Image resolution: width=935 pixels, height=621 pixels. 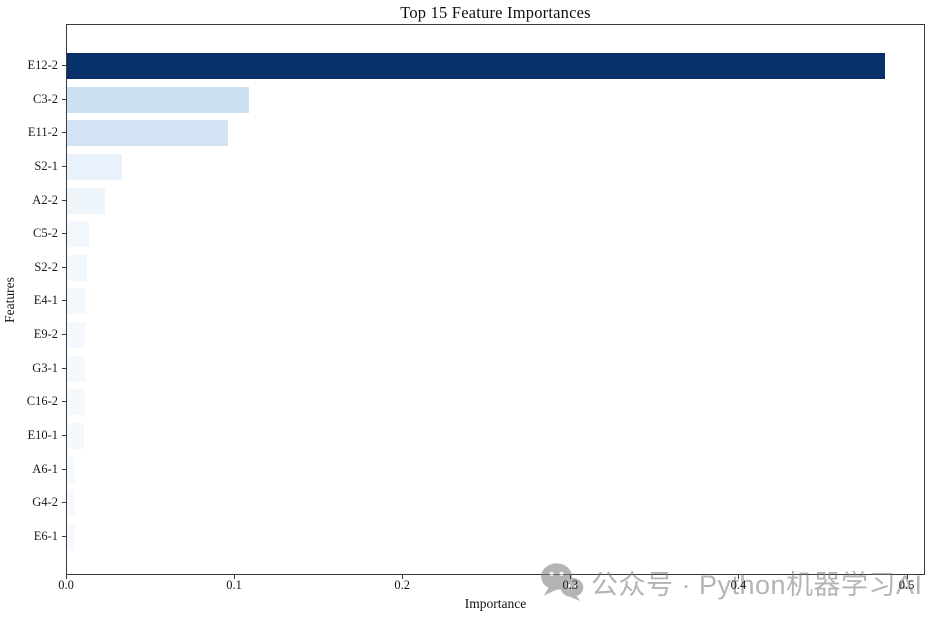 What do you see at coordinates (45, 334) in the screenshot?
I see `ytick-label-e9-2: E9-2` at bounding box center [45, 334].